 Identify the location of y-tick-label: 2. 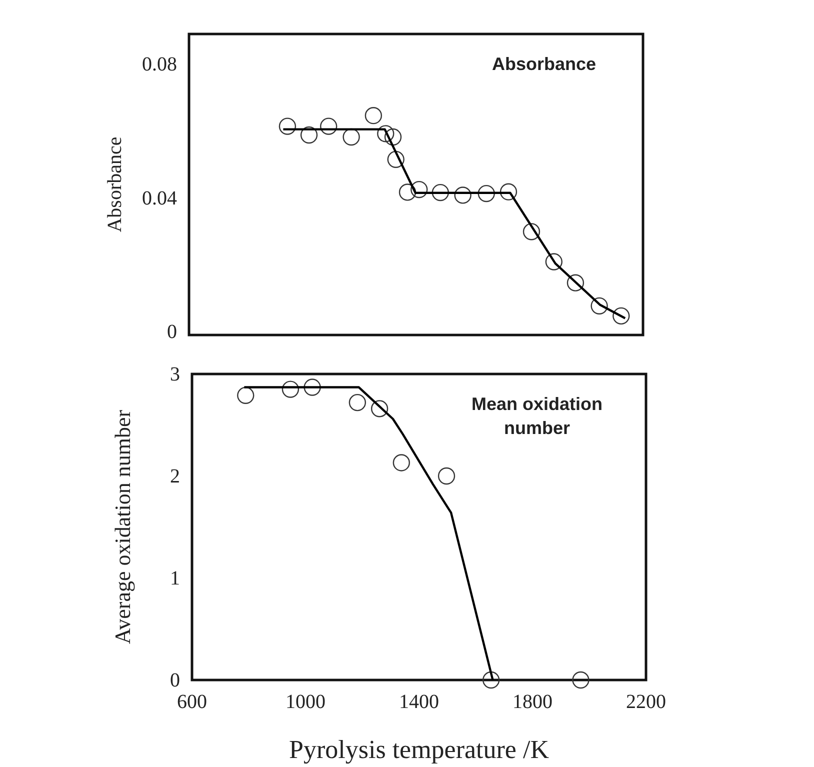
(175, 476).